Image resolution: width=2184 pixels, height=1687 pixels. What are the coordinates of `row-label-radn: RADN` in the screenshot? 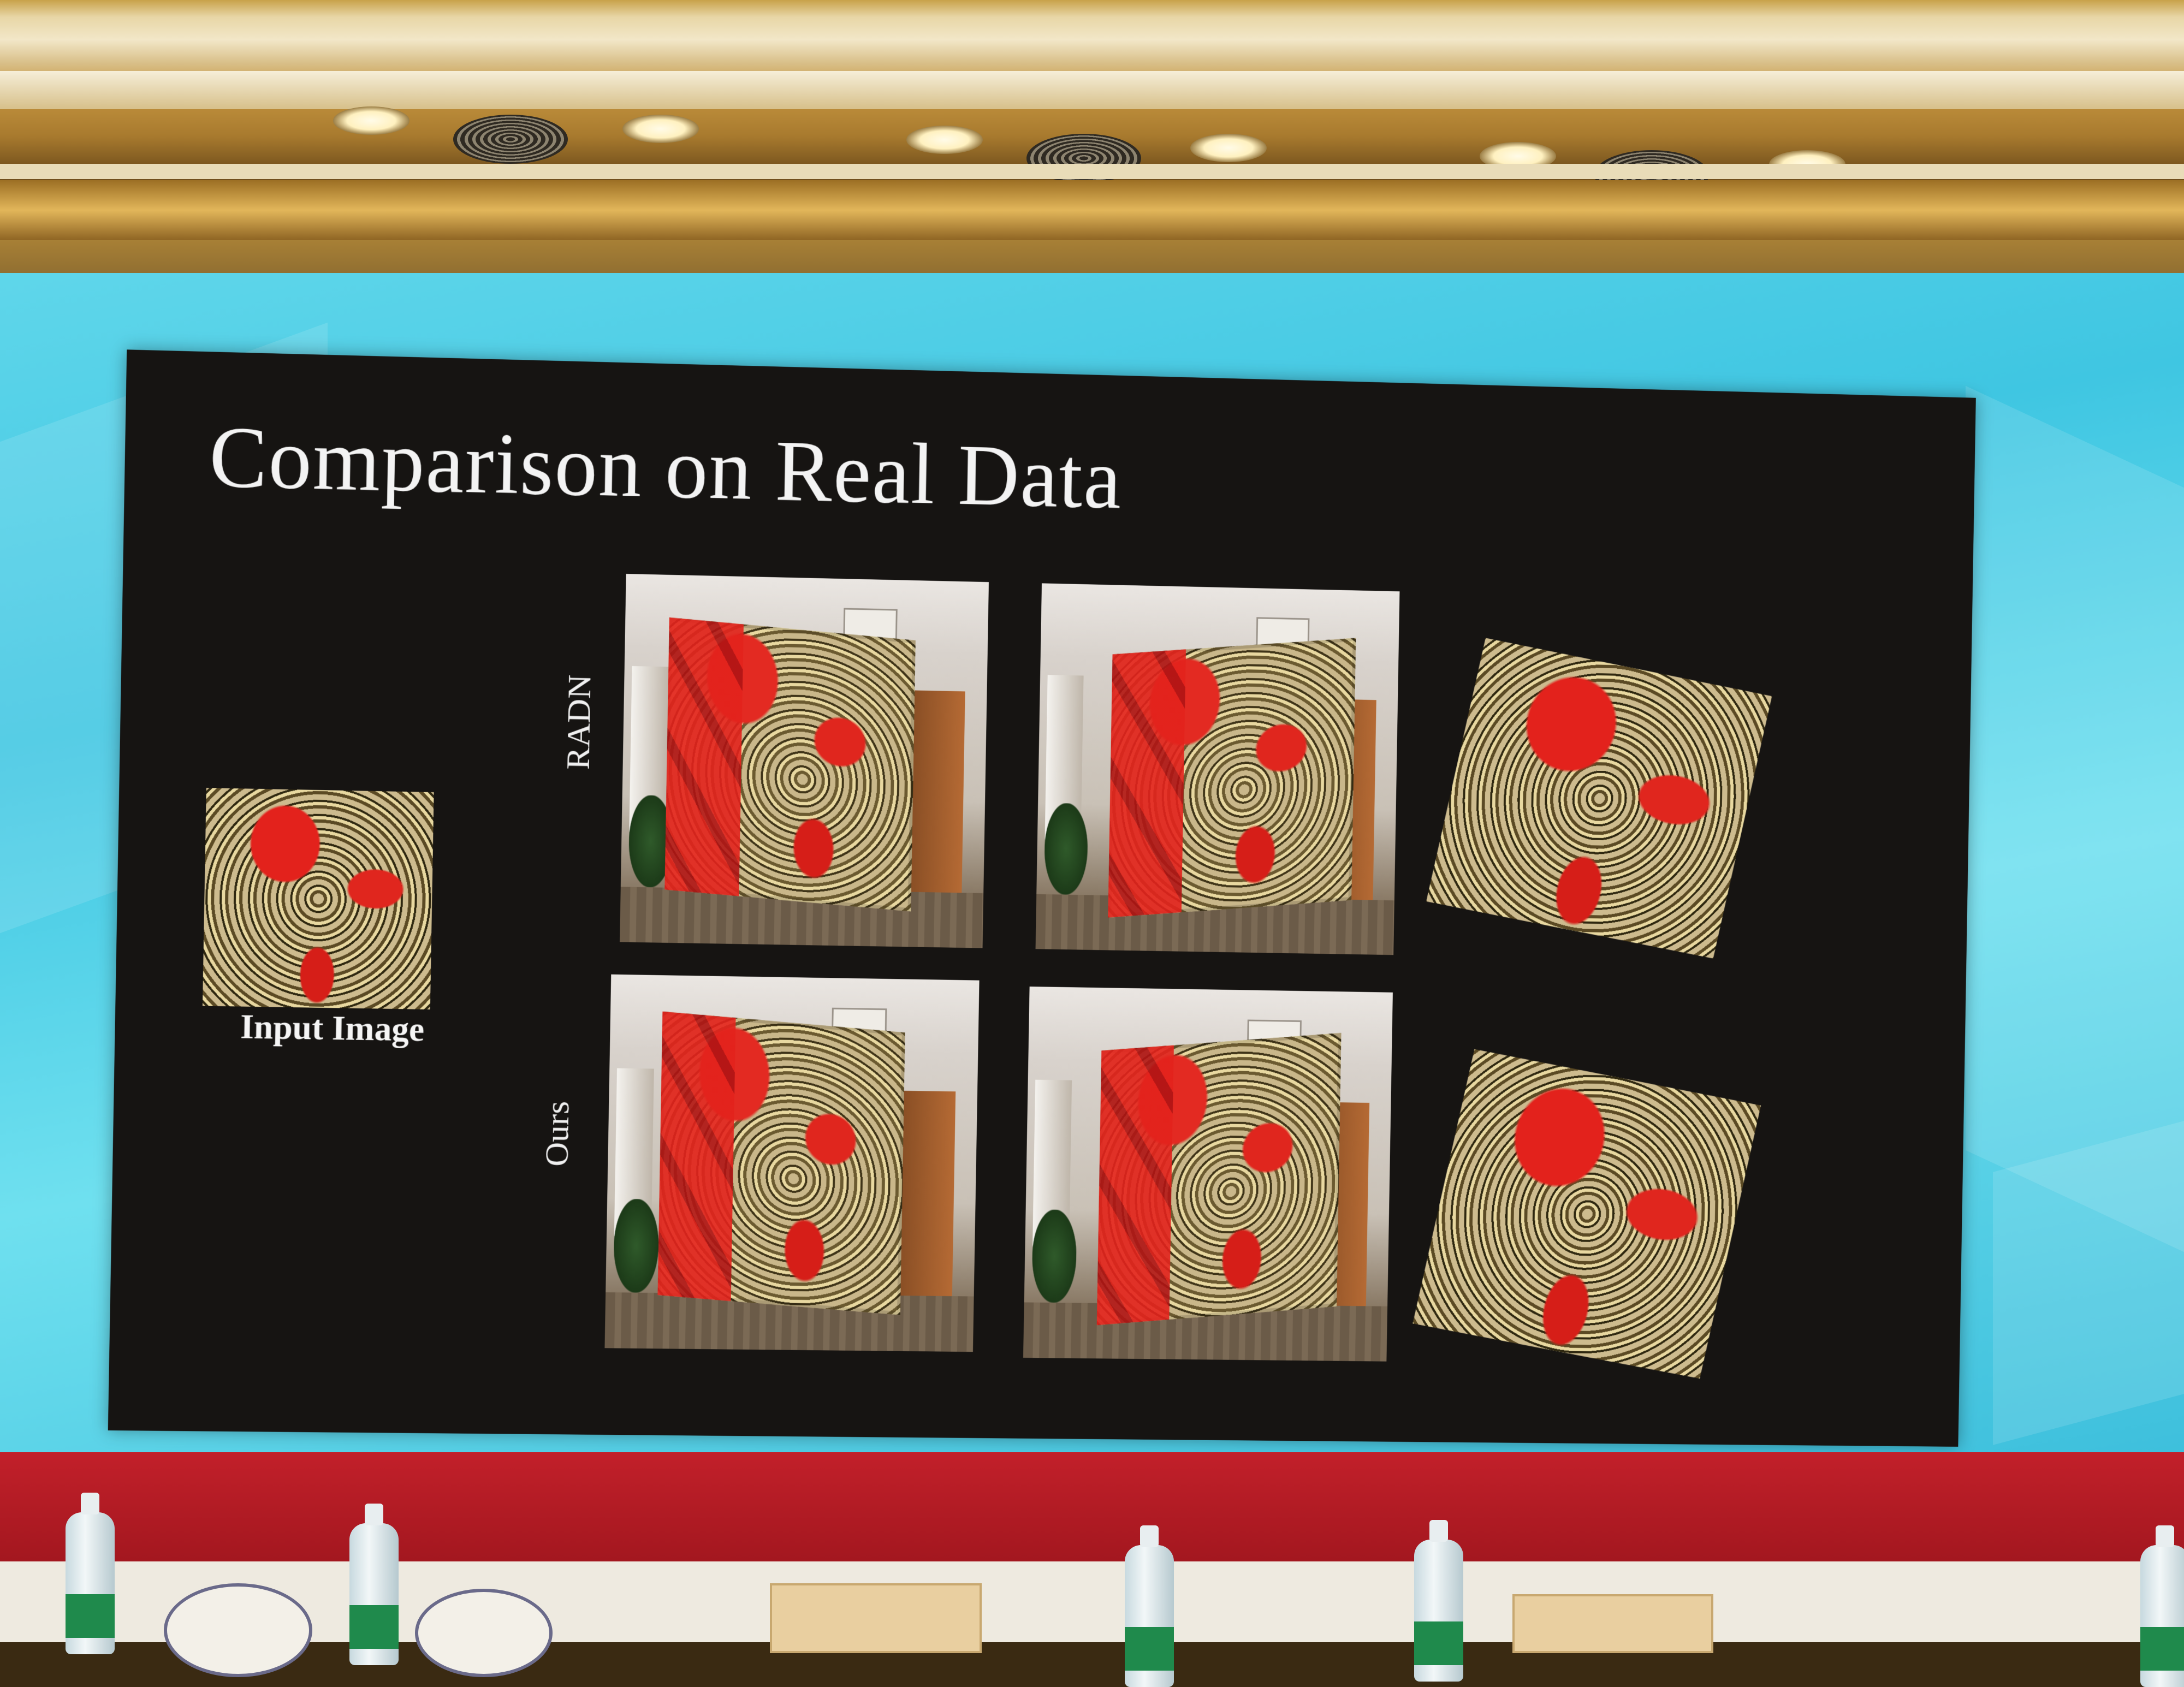 It's located at (580, 722).